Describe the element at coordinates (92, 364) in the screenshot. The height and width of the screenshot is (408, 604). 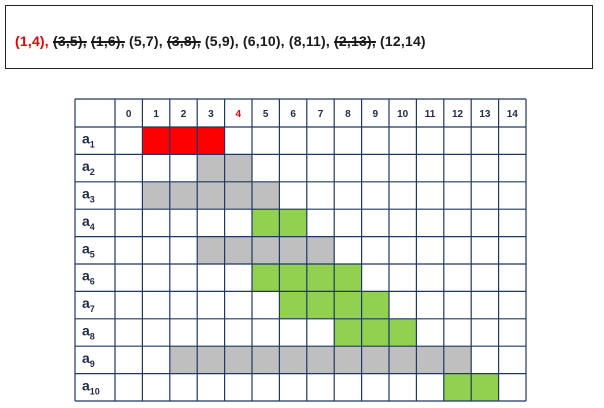
I see `row-label-subscript: 9` at that location.